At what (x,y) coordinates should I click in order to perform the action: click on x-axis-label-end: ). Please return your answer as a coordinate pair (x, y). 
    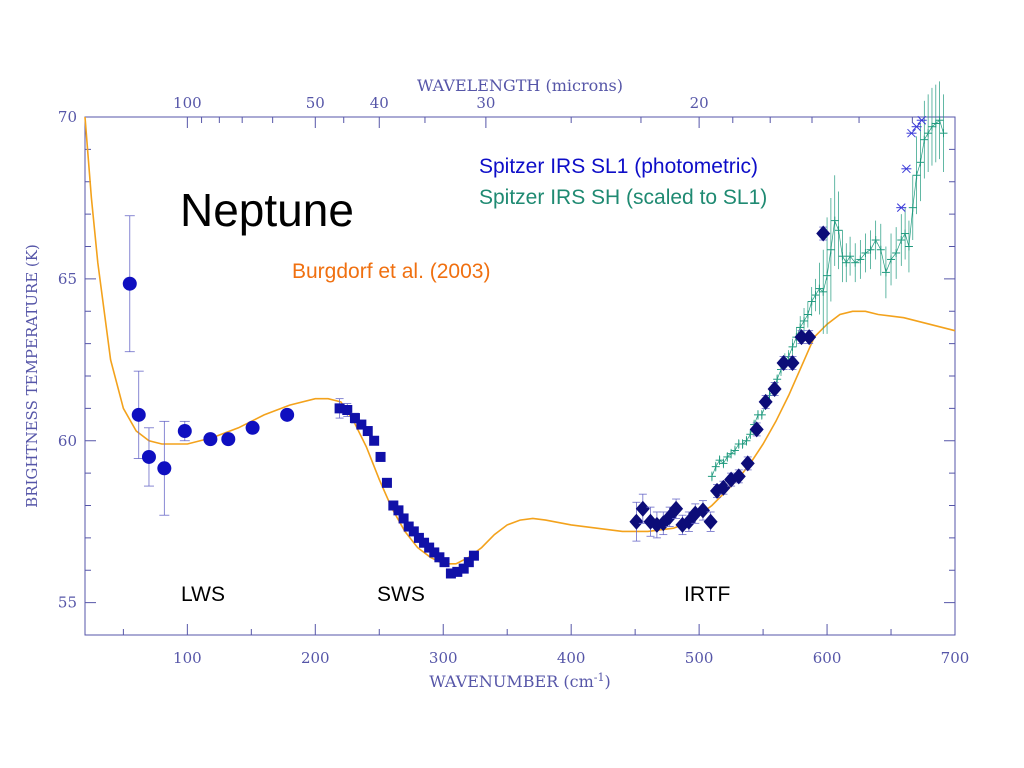
    Looking at the image, I should click on (607, 681).